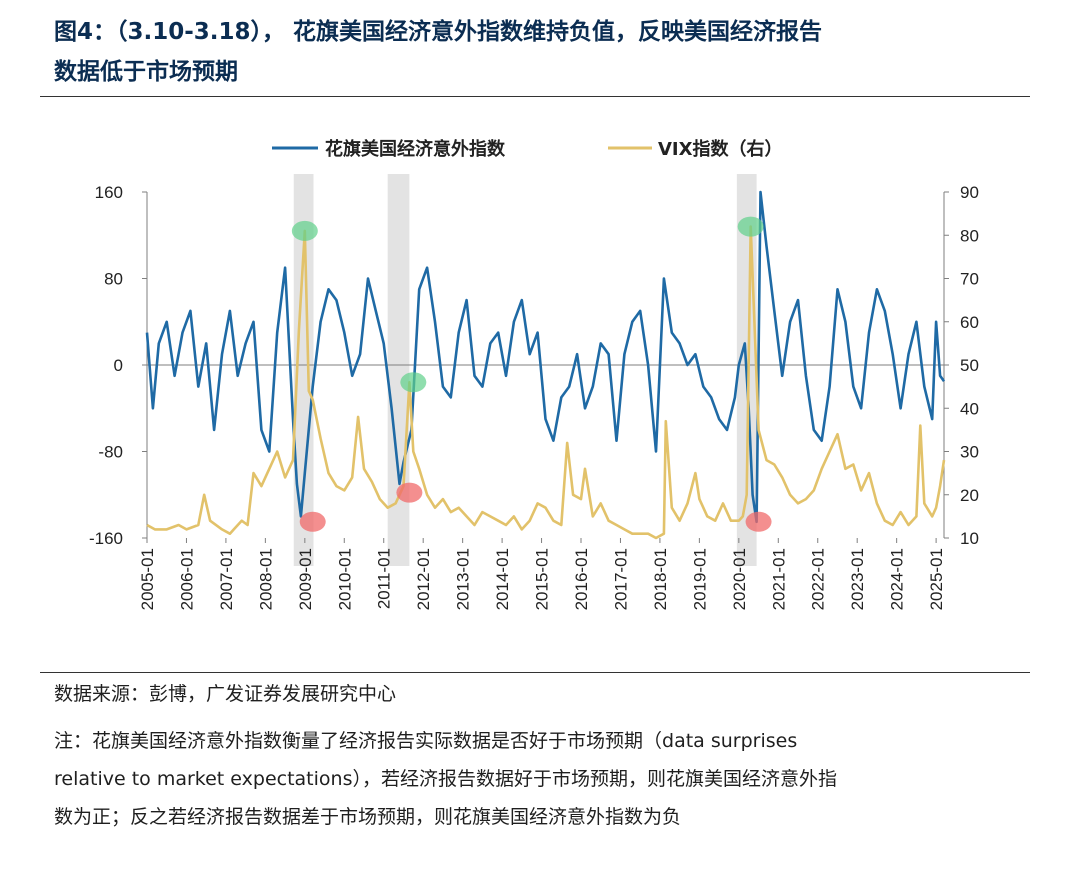  What do you see at coordinates (897, 579) in the screenshot?
I see `x-tick-label-19: 2024-01` at bounding box center [897, 579].